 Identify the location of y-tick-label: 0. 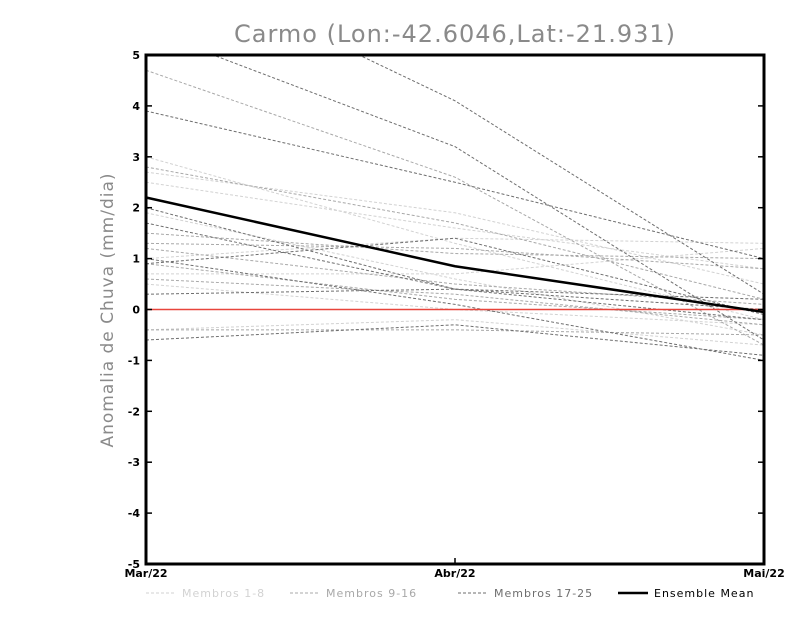
(136, 310).